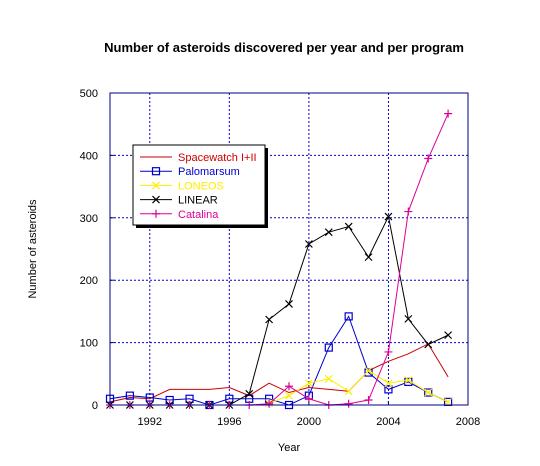  What do you see at coordinates (89, 281) in the screenshot?
I see `y-tick-label: 200` at bounding box center [89, 281].